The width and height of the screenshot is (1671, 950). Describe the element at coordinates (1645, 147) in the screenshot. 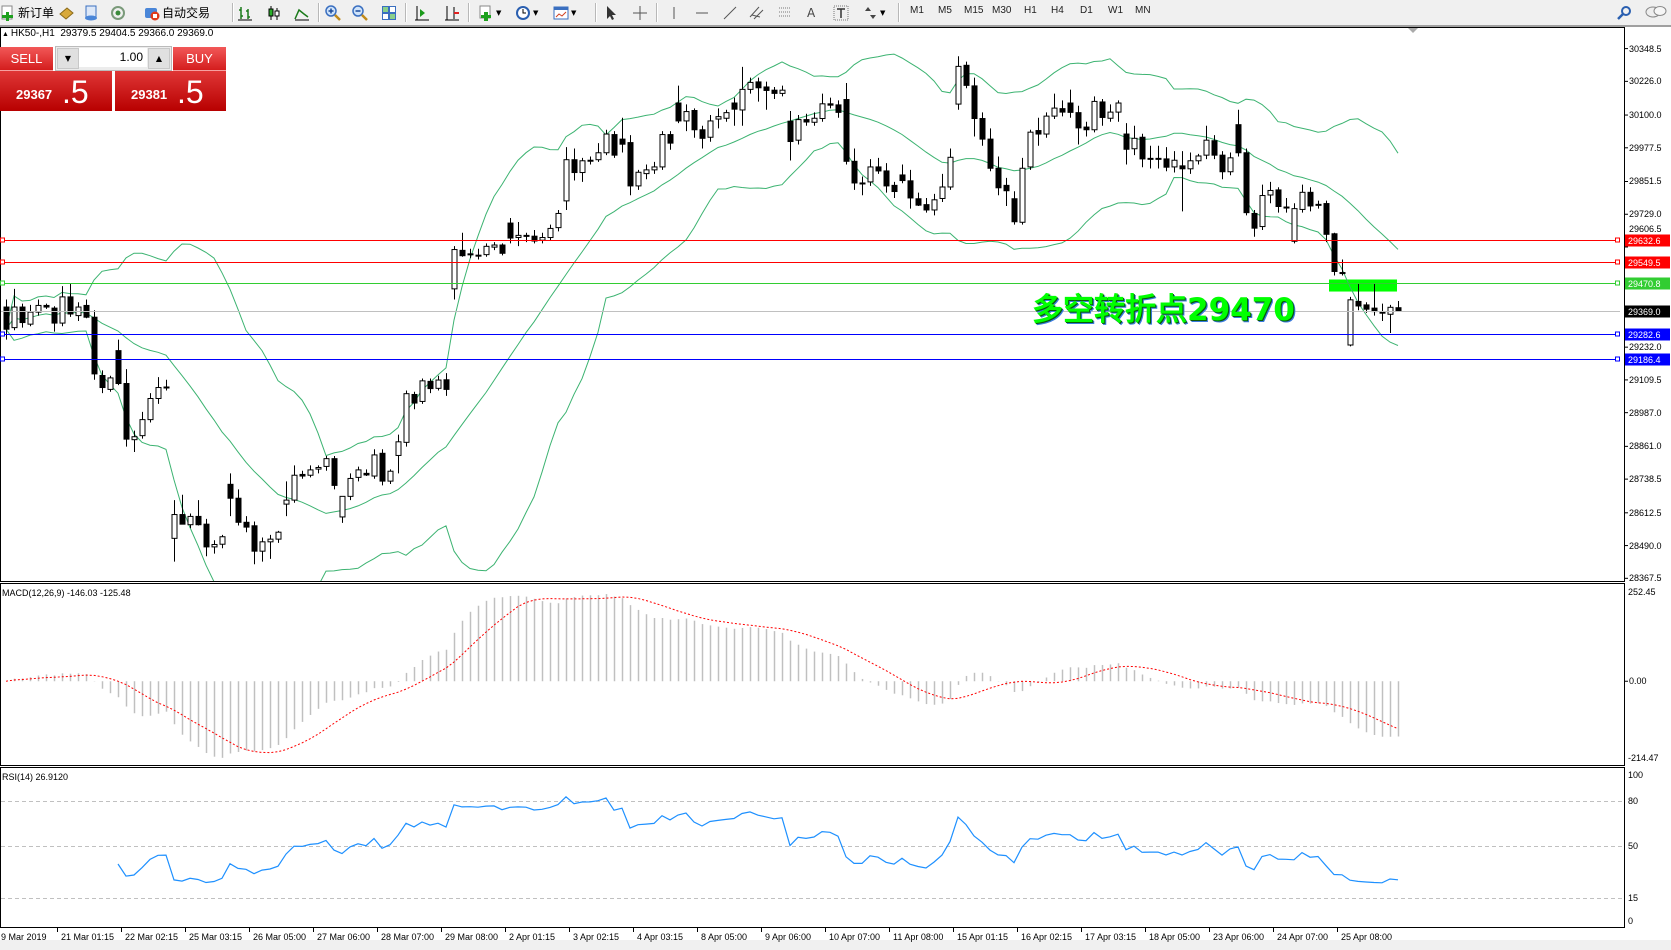

I see `y-tick-label: 29977.5` at that location.